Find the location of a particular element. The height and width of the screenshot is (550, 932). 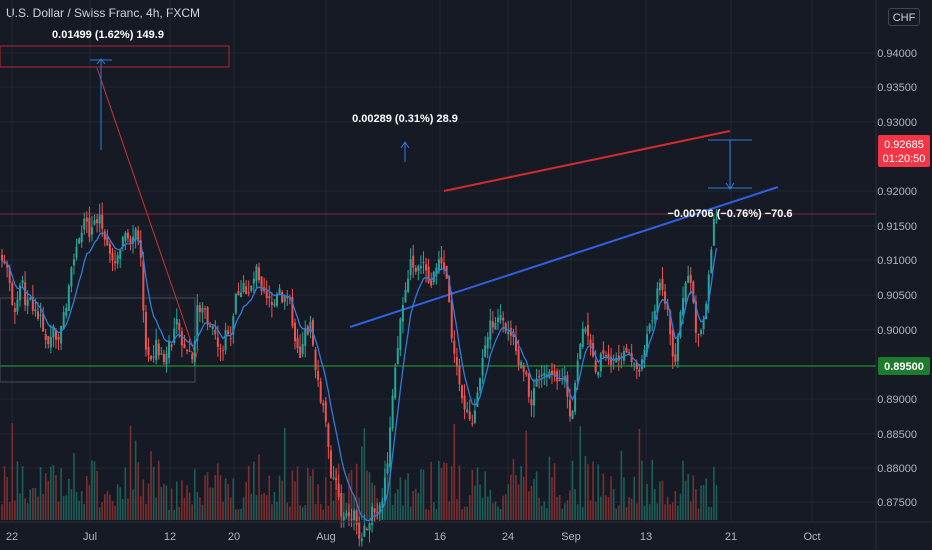

currency-button: CHF is located at coordinates (904, 17).